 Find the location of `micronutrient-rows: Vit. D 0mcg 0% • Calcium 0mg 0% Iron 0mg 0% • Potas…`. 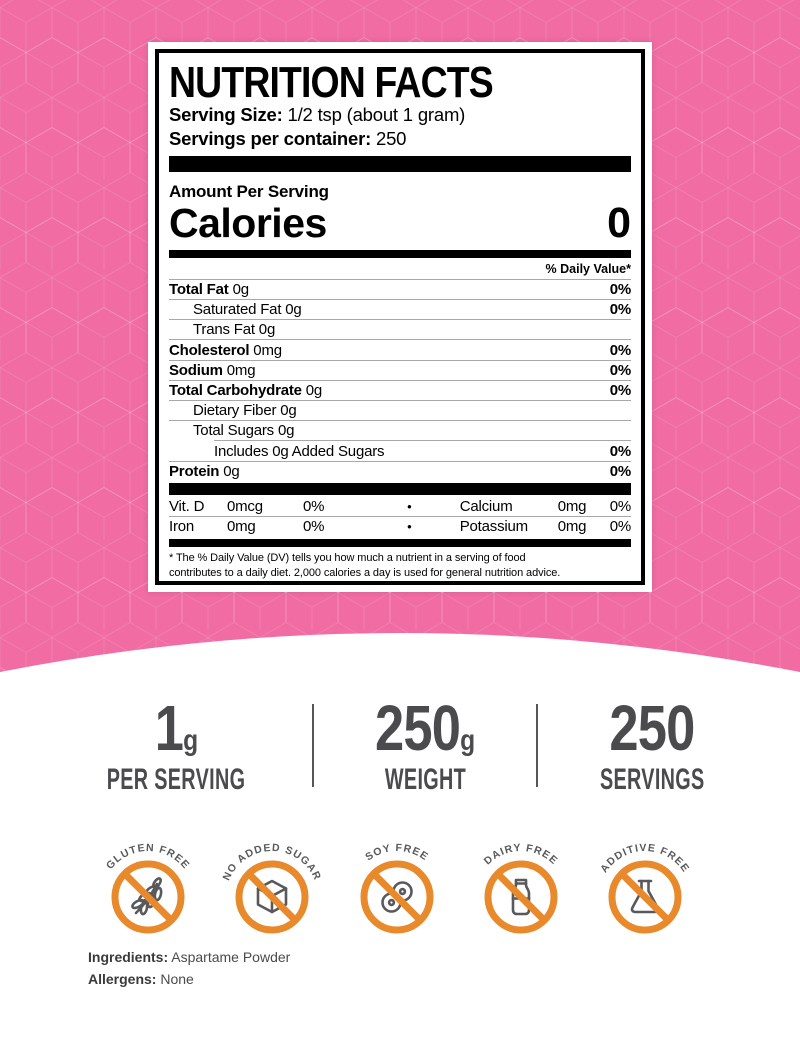

micronutrient-rows: Vit. D 0mcg 0% • Calcium 0mg 0% Iron 0mg 0% • Potas… is located at coordinates (400, 516).